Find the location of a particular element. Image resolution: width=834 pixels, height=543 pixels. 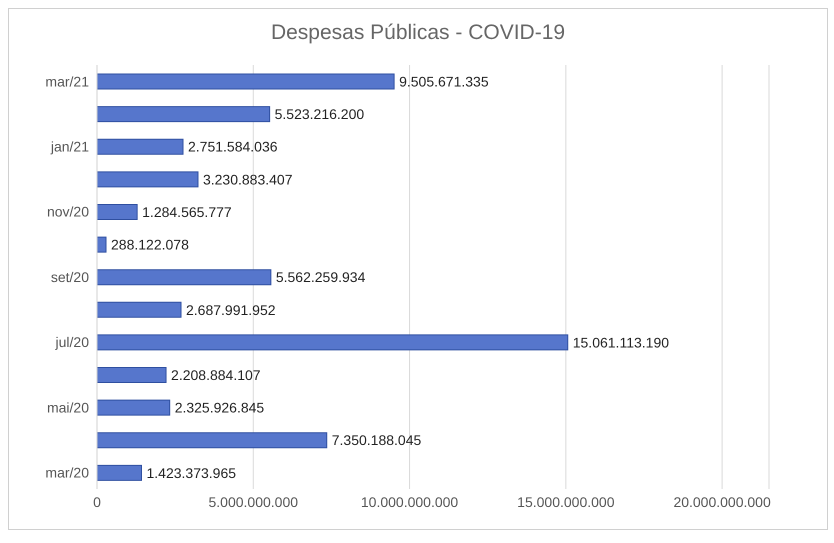

data-label: 5.523.216.200 is located at coordinates (319, 114).